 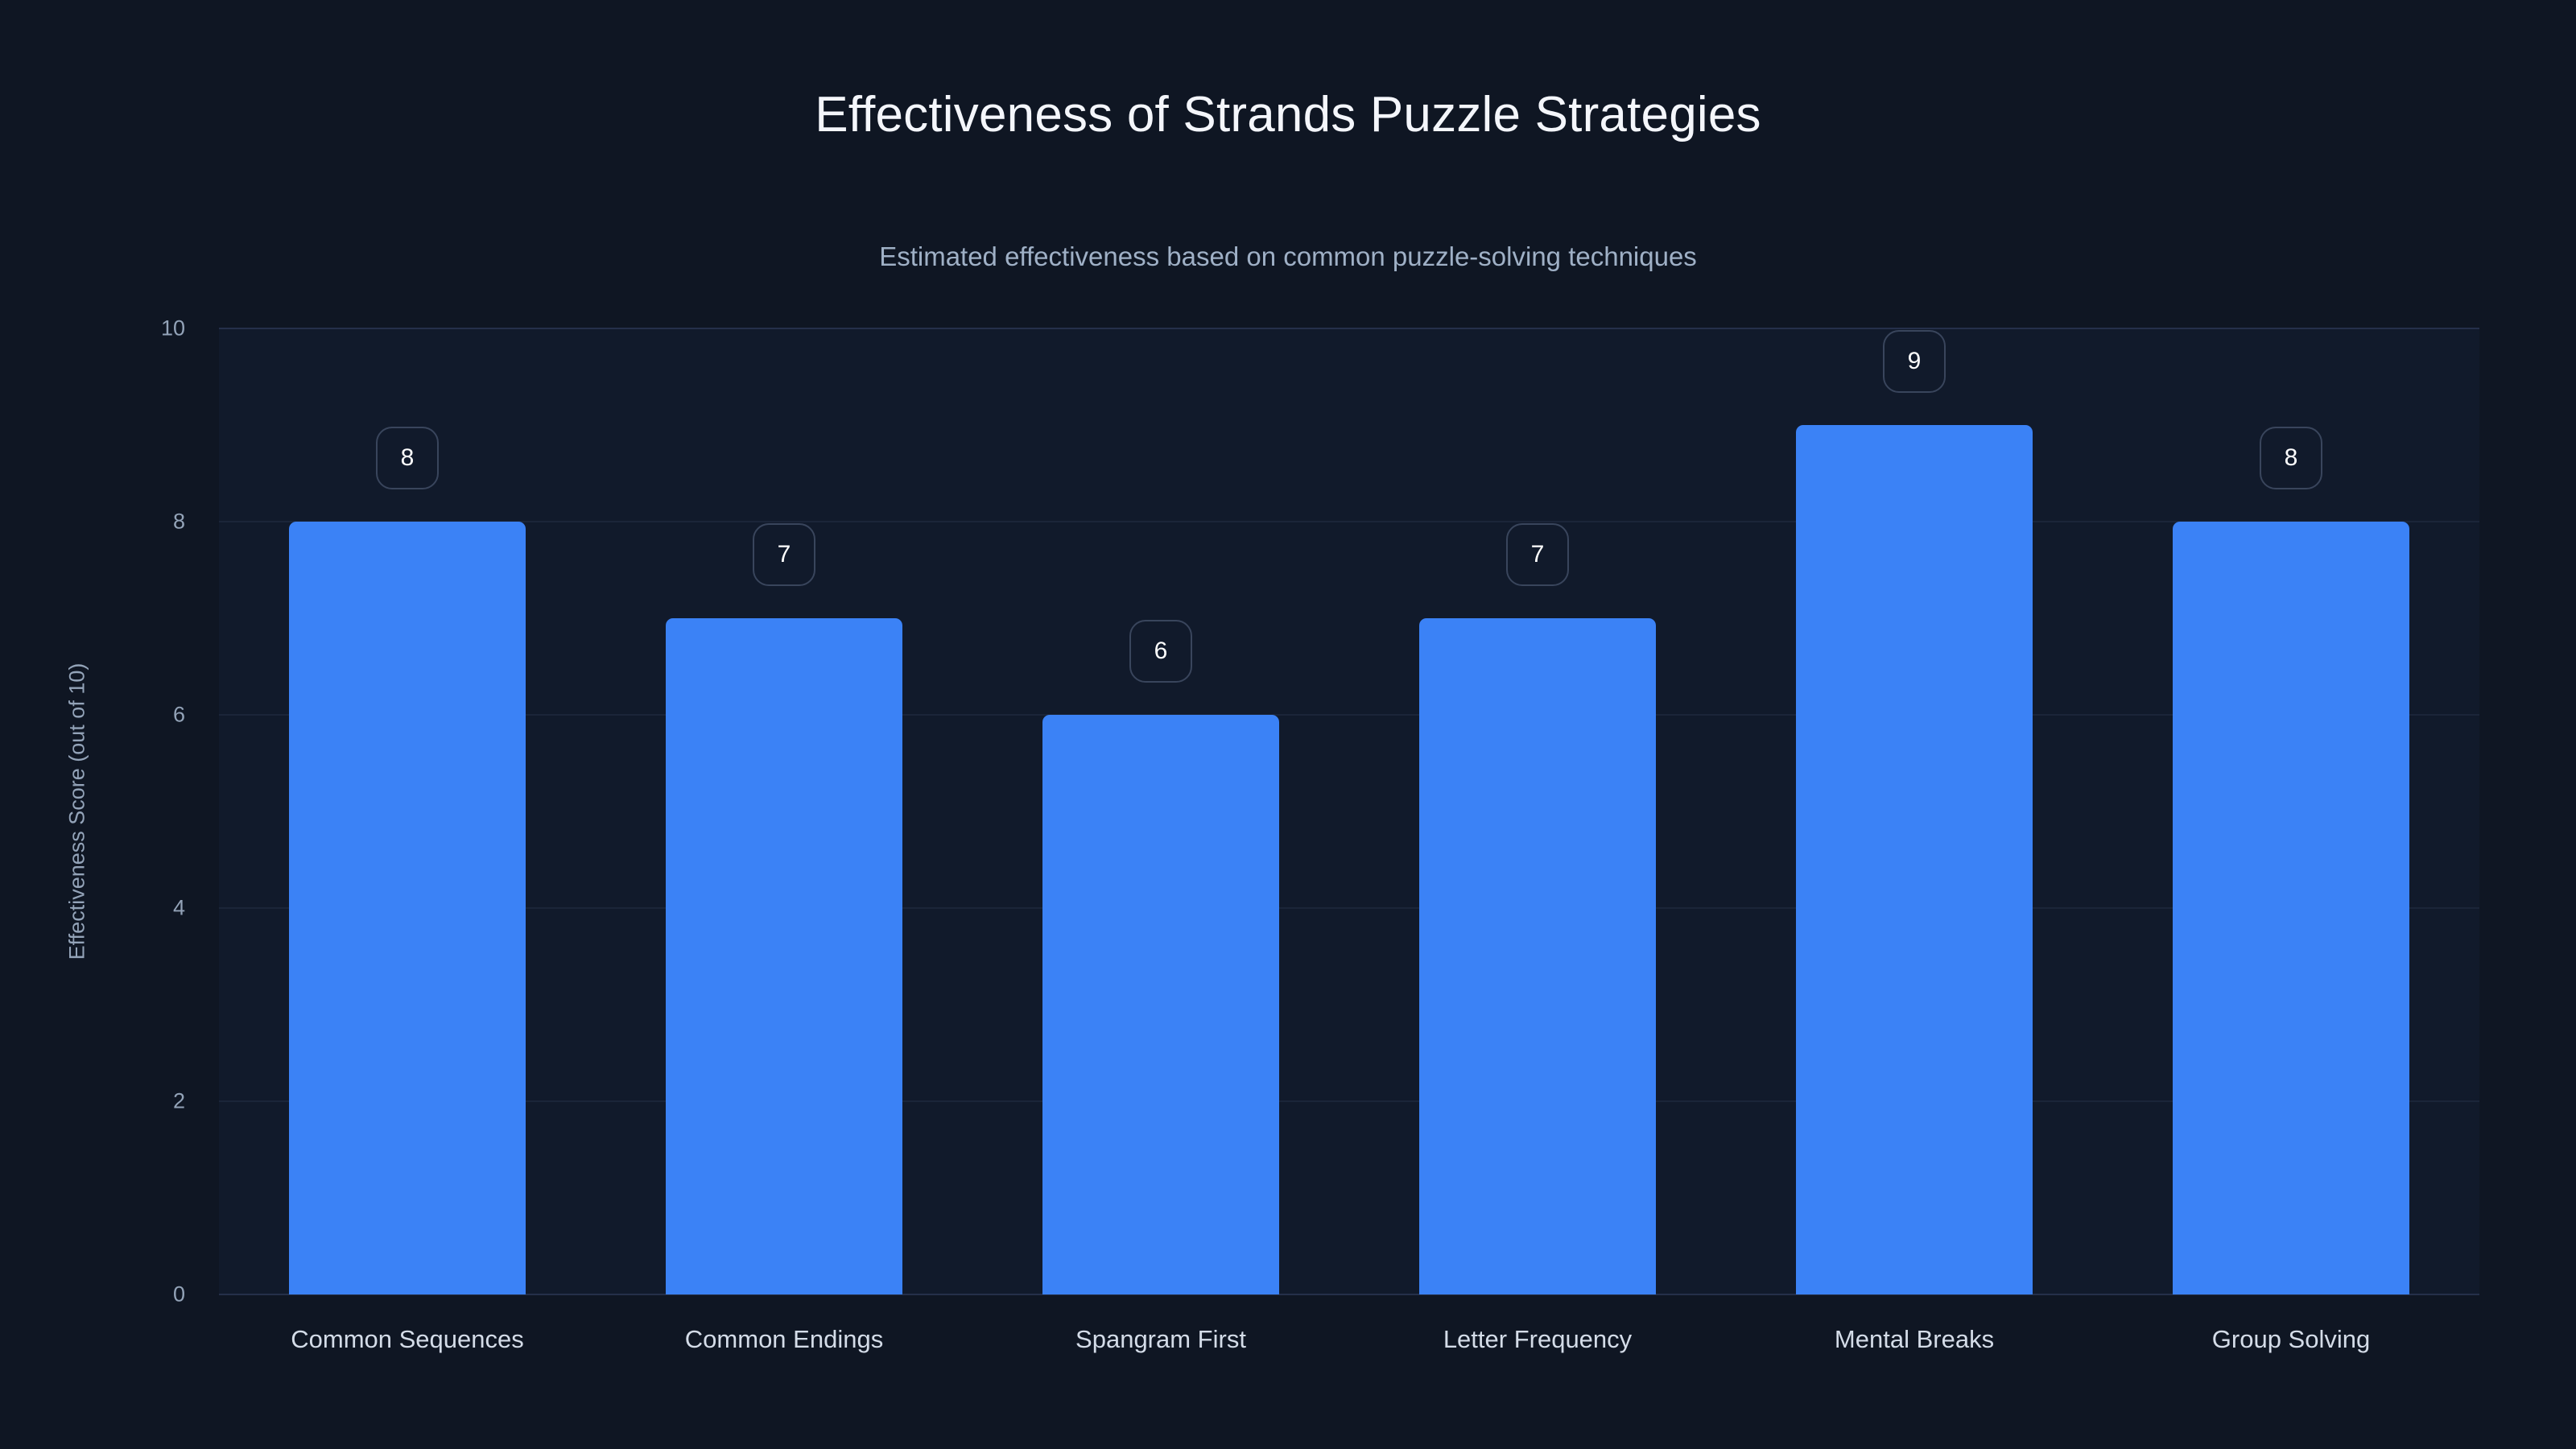 What do you see at coordinates (178, 521) in the screenshot?
I see `y-tick-label: 8` at bounding box center [178, 521].